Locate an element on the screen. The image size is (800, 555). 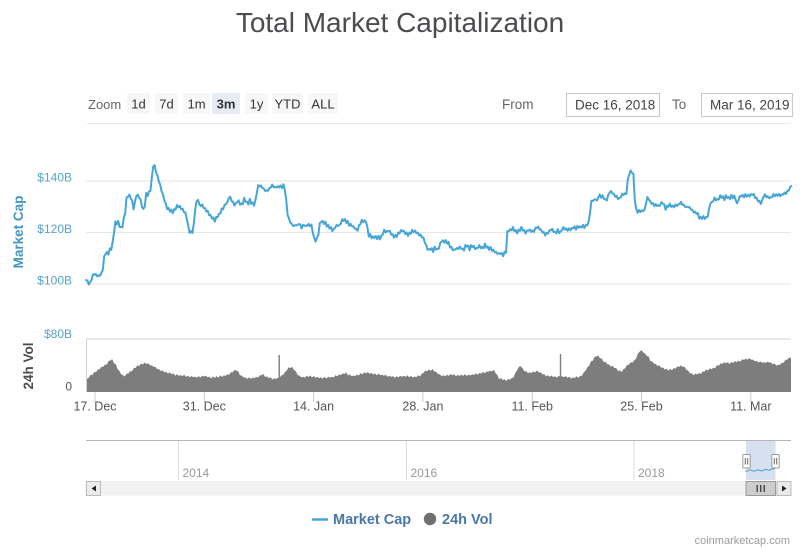
svg-text: To is located at coordinates (679, 104).